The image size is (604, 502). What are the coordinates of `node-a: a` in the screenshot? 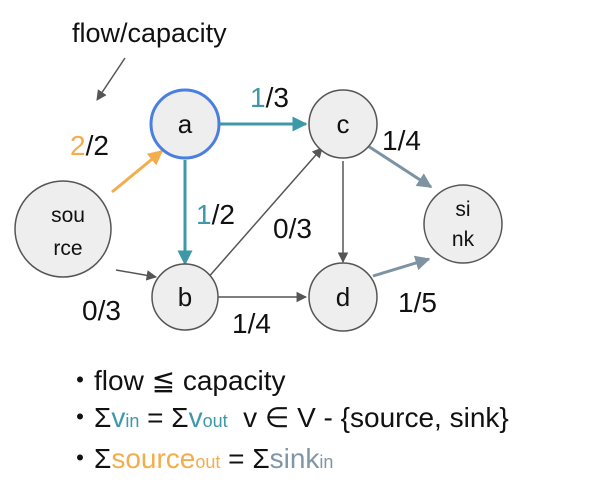 It's located at (185, 124).